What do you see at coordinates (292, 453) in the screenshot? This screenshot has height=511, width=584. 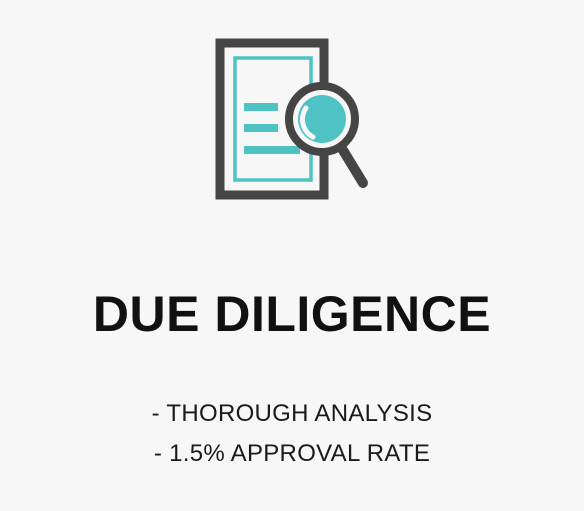 I see `feature-item-approval-rate: - 1.5% APPROVAL RATE` at bounding box center [292, 453].